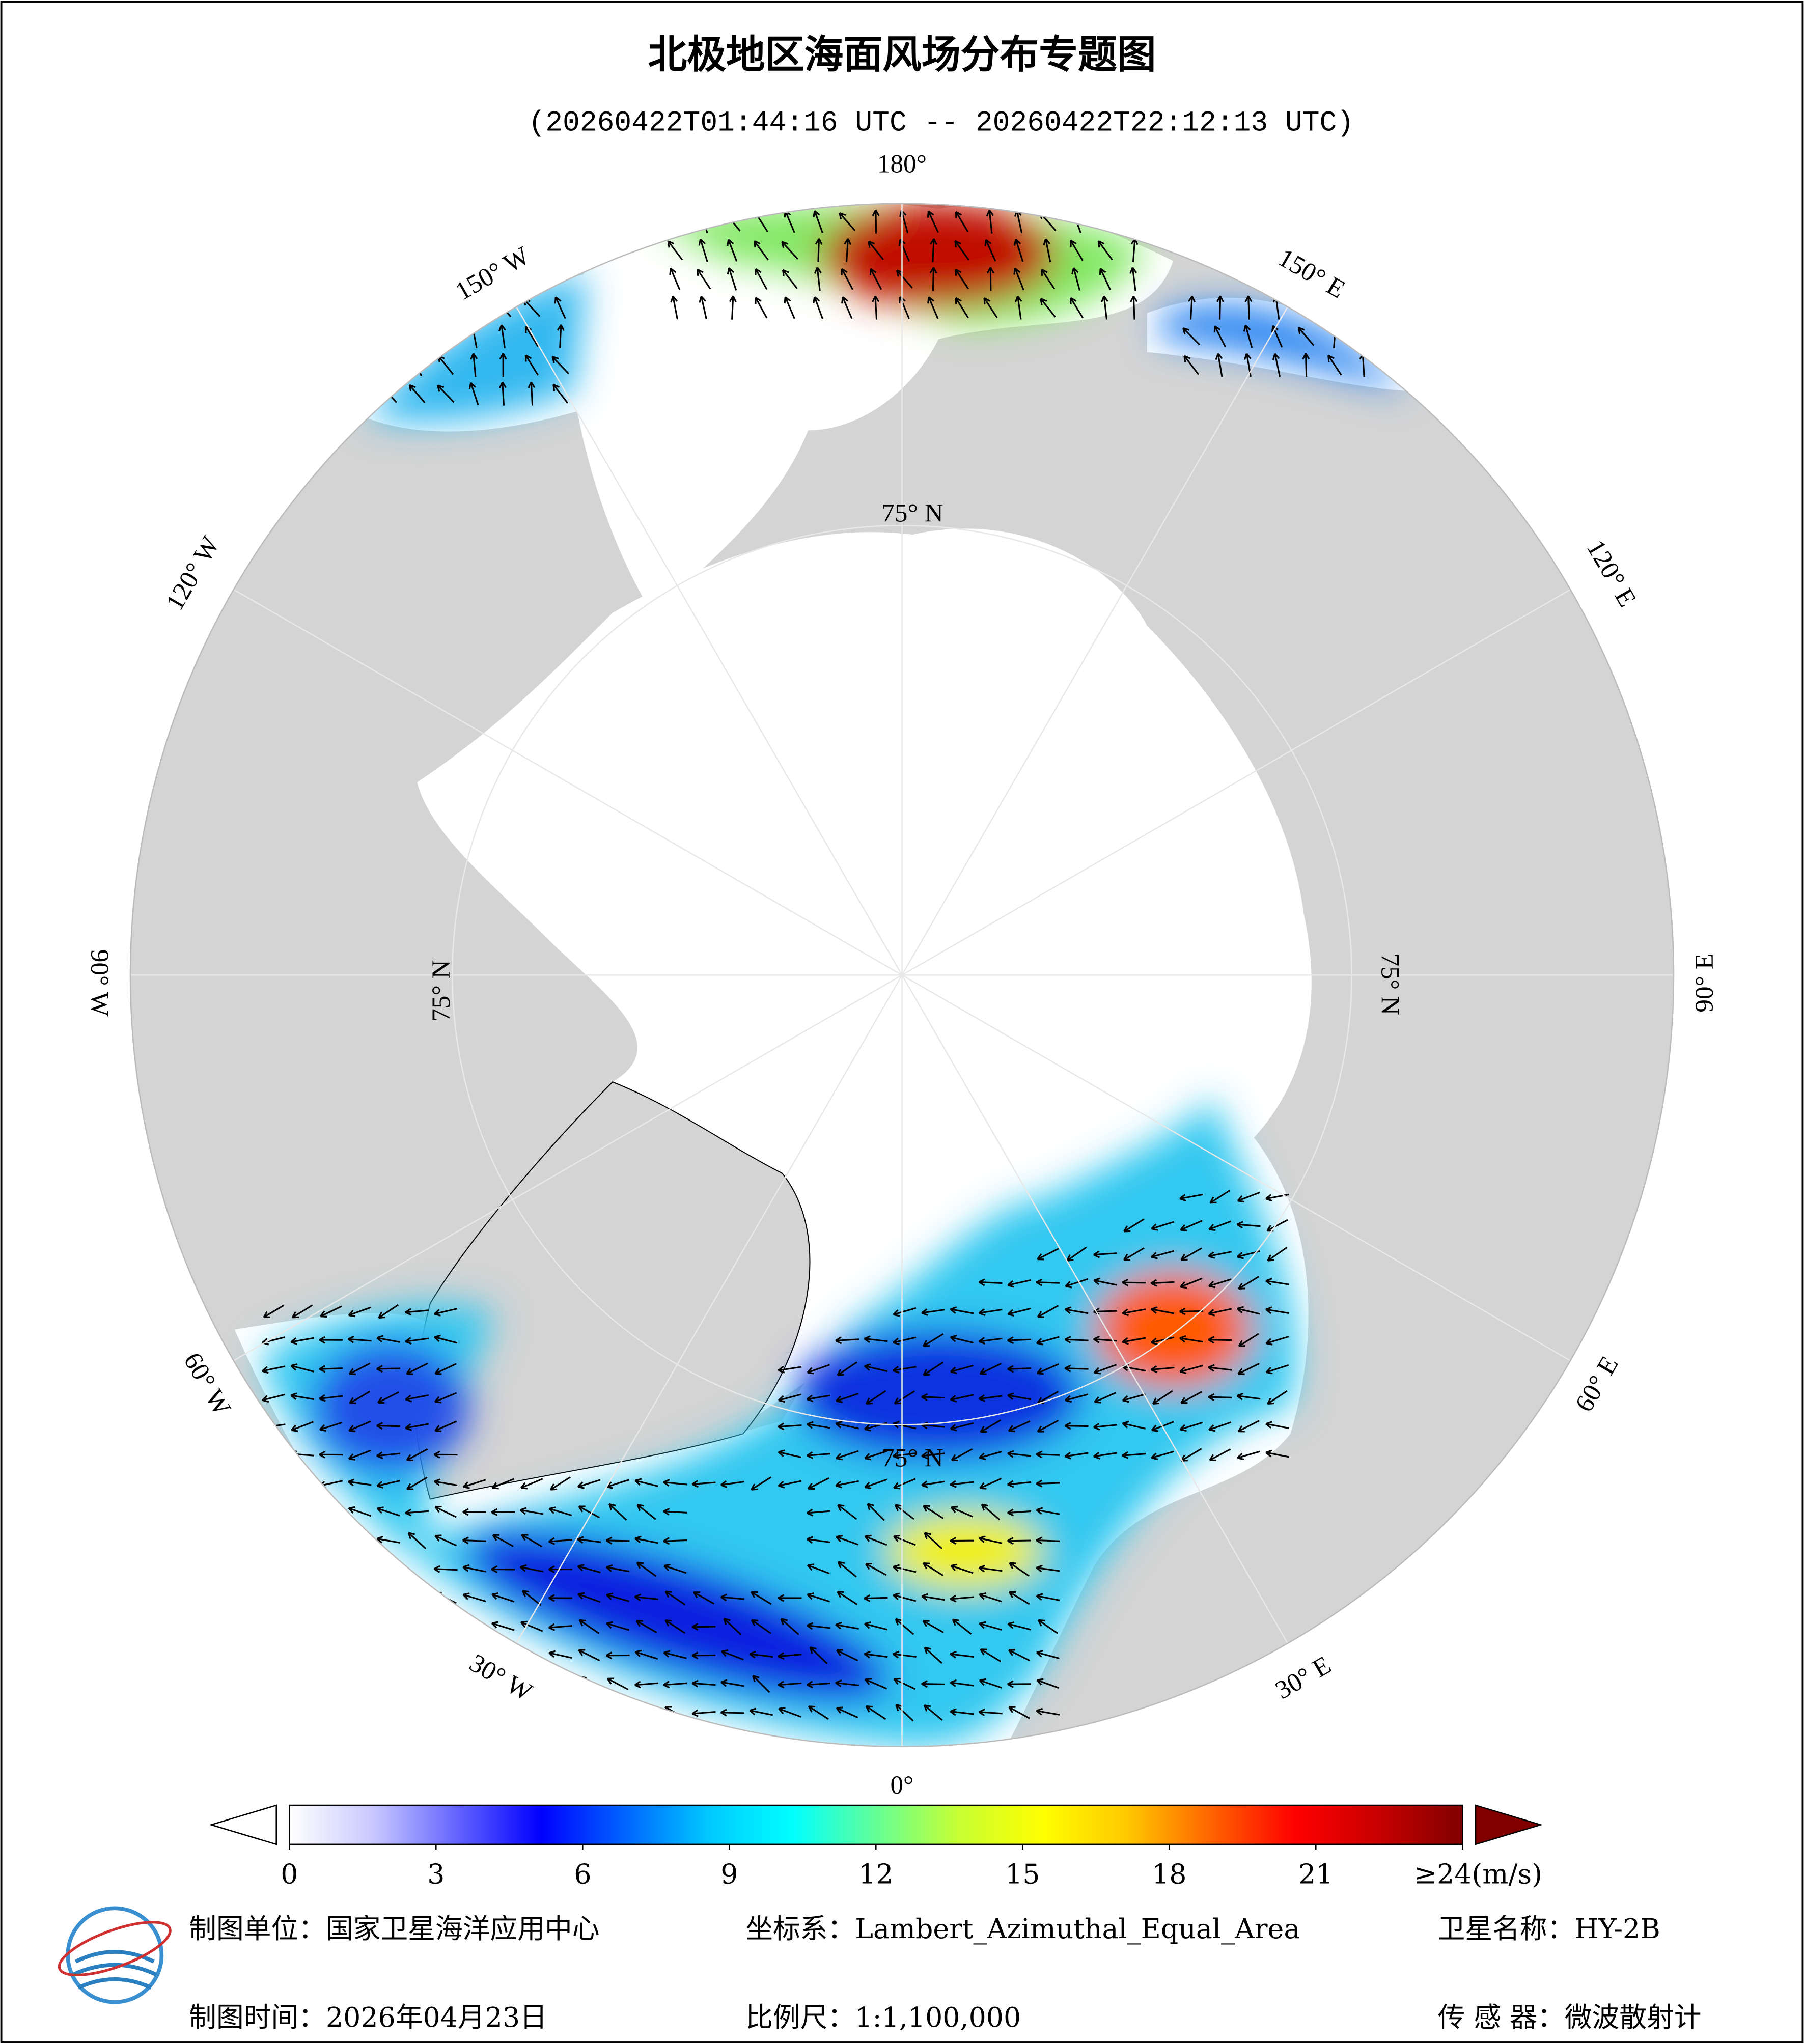 This screenshot has height=2044, width=1804. I want to click on colorbar-tick-label: 6, so click(582, 1874).